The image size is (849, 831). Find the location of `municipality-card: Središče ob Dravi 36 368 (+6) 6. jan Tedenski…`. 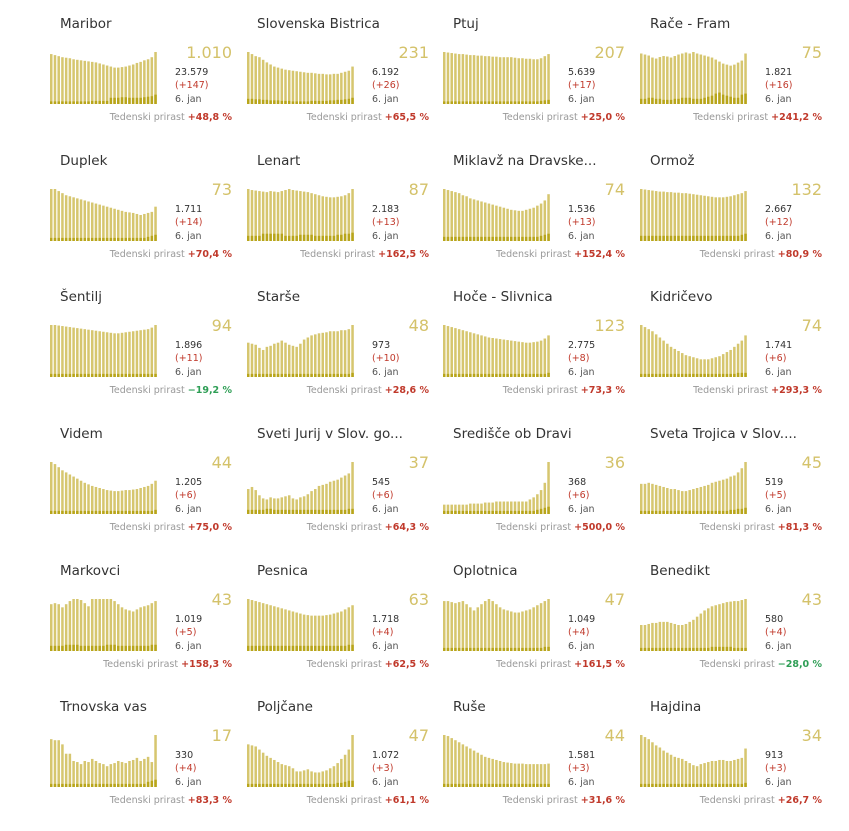

municipality-card: Središče ob Dravi 36 368 (+6) 6. jan Tedenski… is located at coordinates (539, 478).